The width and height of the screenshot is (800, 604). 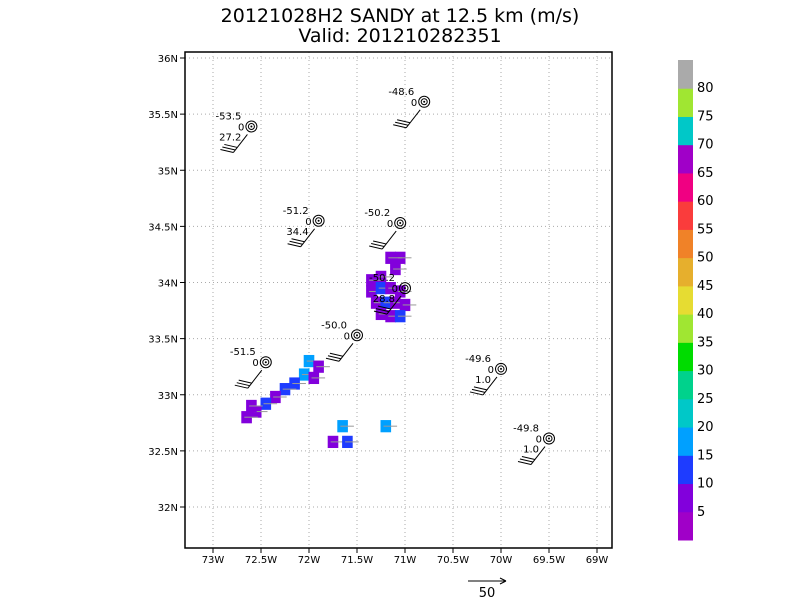 I want to click on station-temperature: -50.2, so click(x=382, y=278).